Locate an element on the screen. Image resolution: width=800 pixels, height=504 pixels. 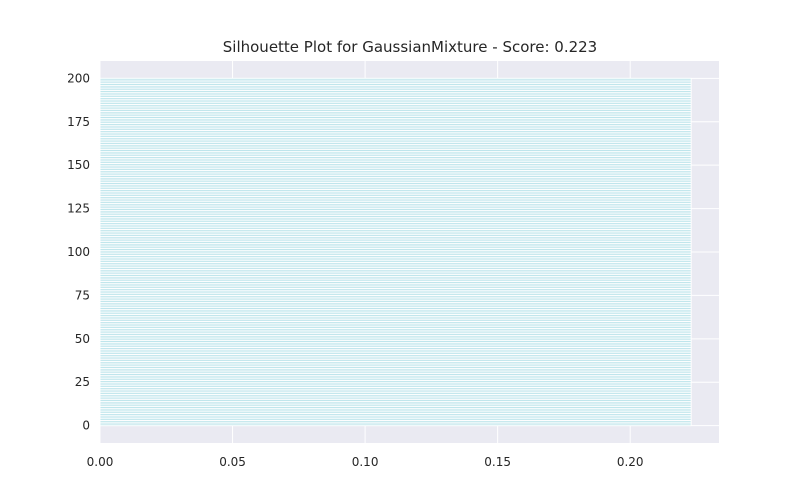
x-tick-label: 0.20 is located at coordinates (630, 462).